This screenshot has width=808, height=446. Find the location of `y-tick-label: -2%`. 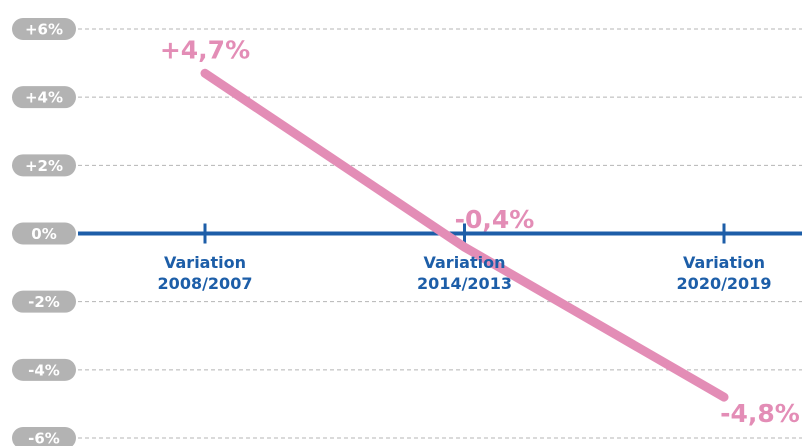

y-tick-label: -2% is located at coordinates (44, 302).